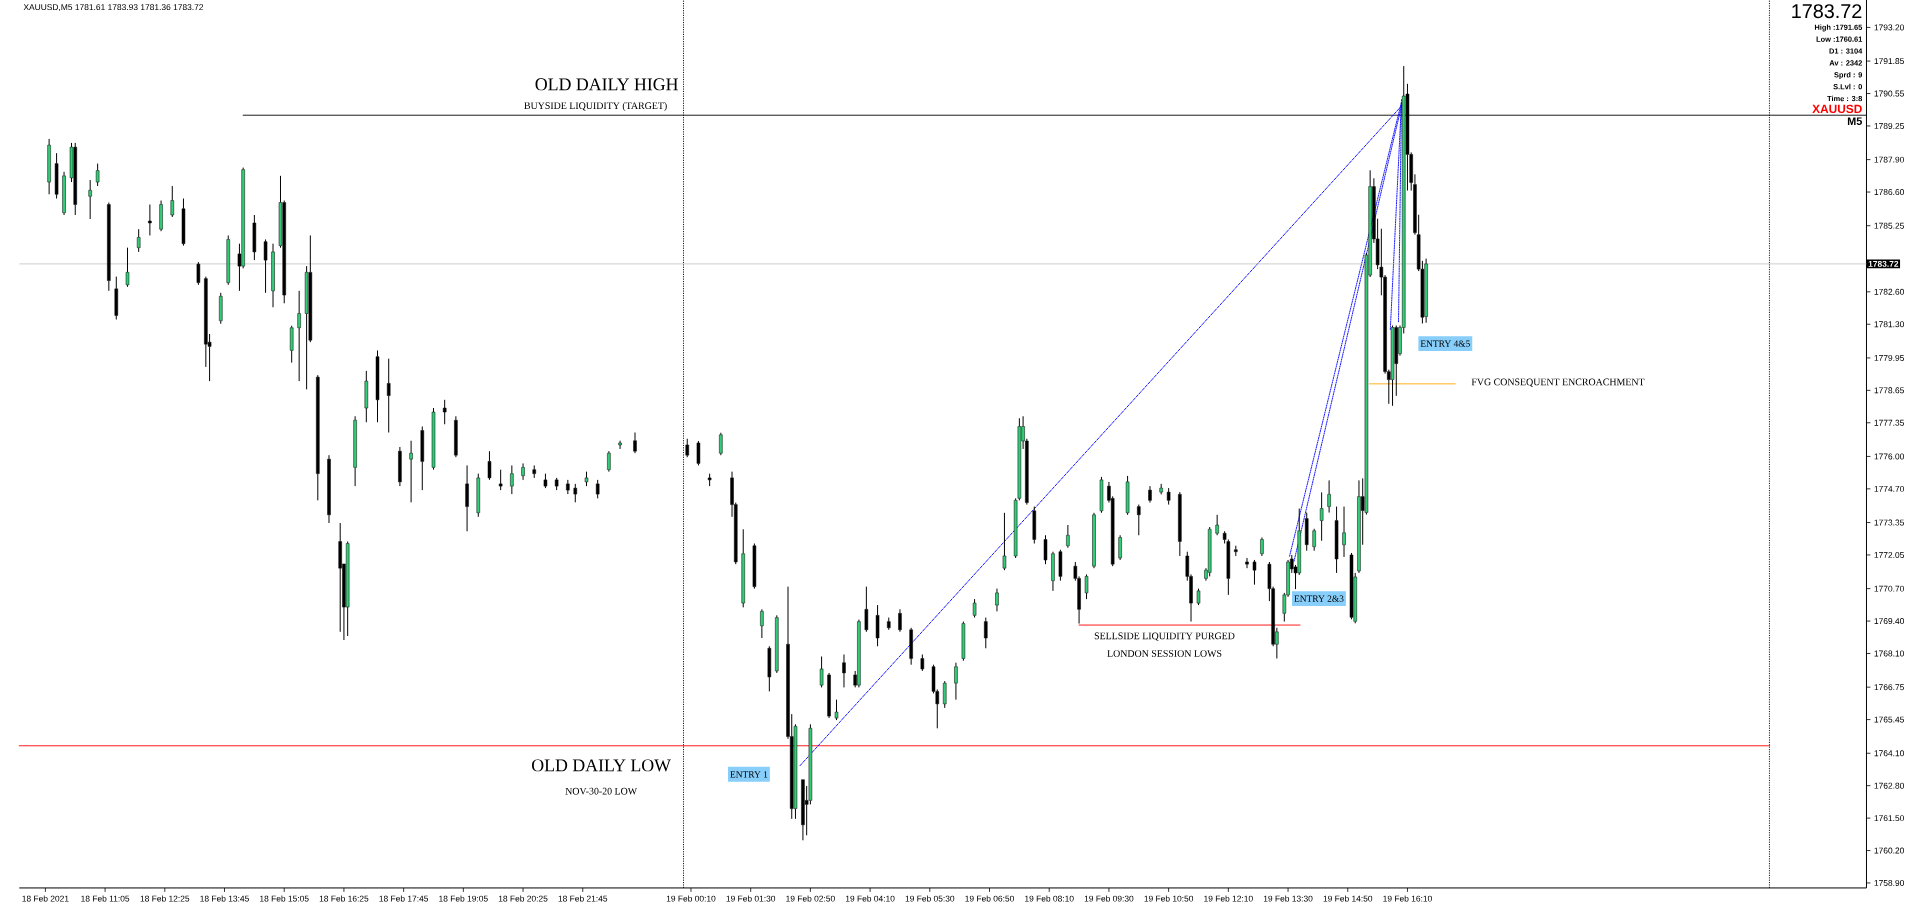 The width and height of the screenshot is (1912, 908). Describe the element at coordinates (595, 107) in the screenshot. I see `annotation: BUYSIDE LIQUIDITY (TARGET)` at that location.